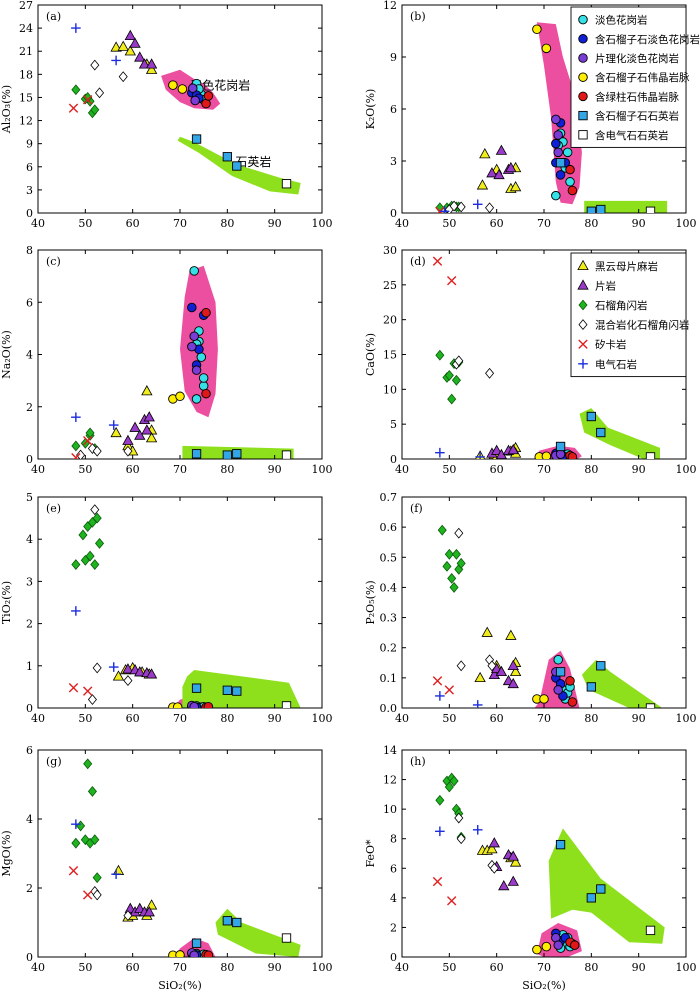 The width and height of the screenshot is (700, 998). I want to click on field-quartzite, so click(606, 886).